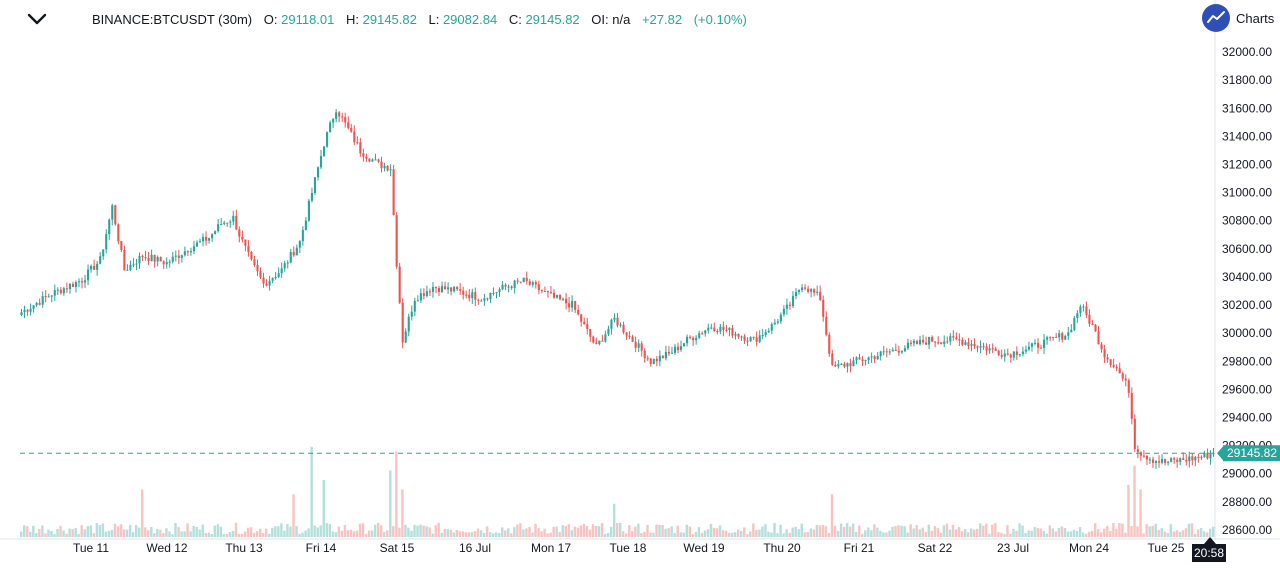  Describe the element at coordinates (1247, 52) in the screenshot. I see `price-tick-label: 32000.00` at that location.